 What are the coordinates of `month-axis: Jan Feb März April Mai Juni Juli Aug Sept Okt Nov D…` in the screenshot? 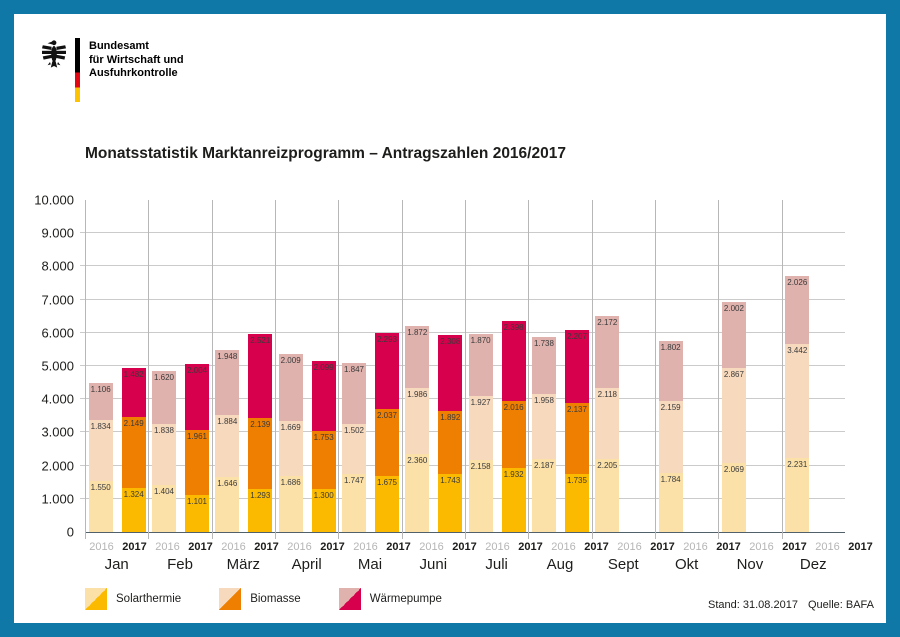 It's located at (465, 564).